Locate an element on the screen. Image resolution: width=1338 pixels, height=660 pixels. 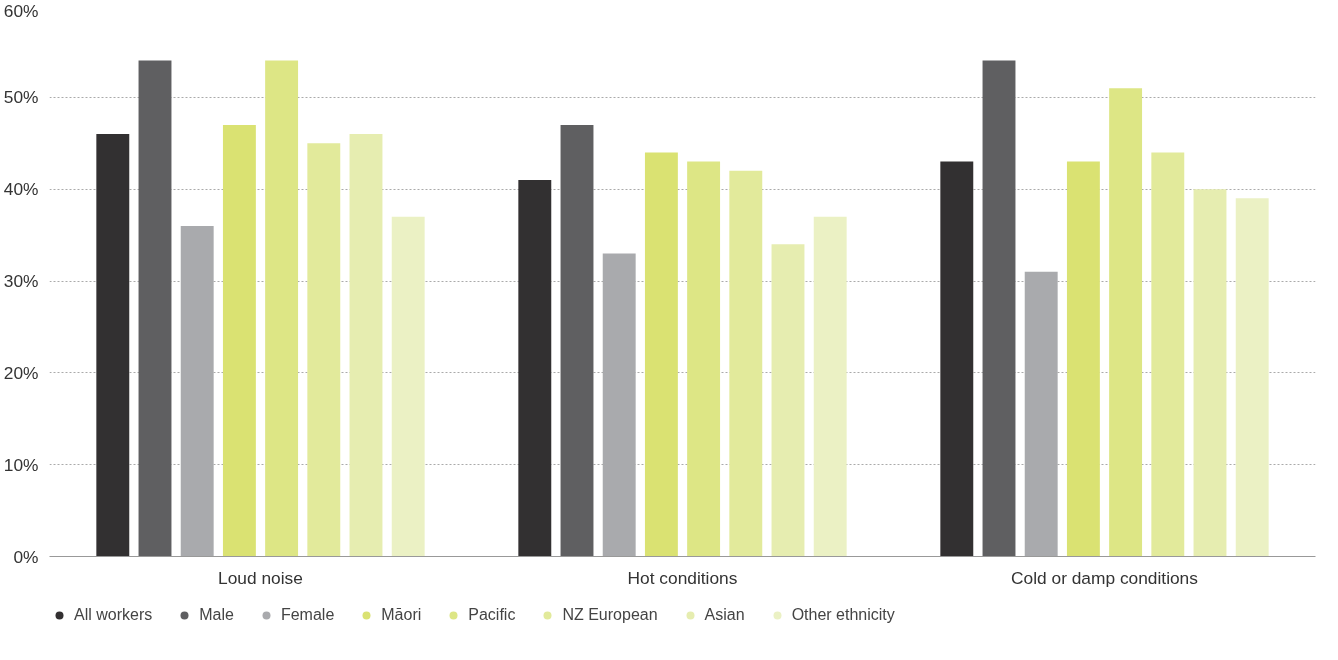
legend-label: Pacific is located at coordinates (492, 615).